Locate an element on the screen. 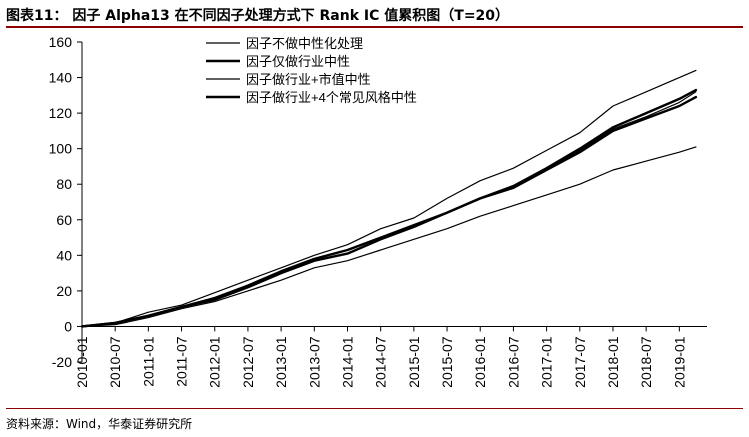  x-tick-label: 2018-07 is located at coordinates (646, 362).